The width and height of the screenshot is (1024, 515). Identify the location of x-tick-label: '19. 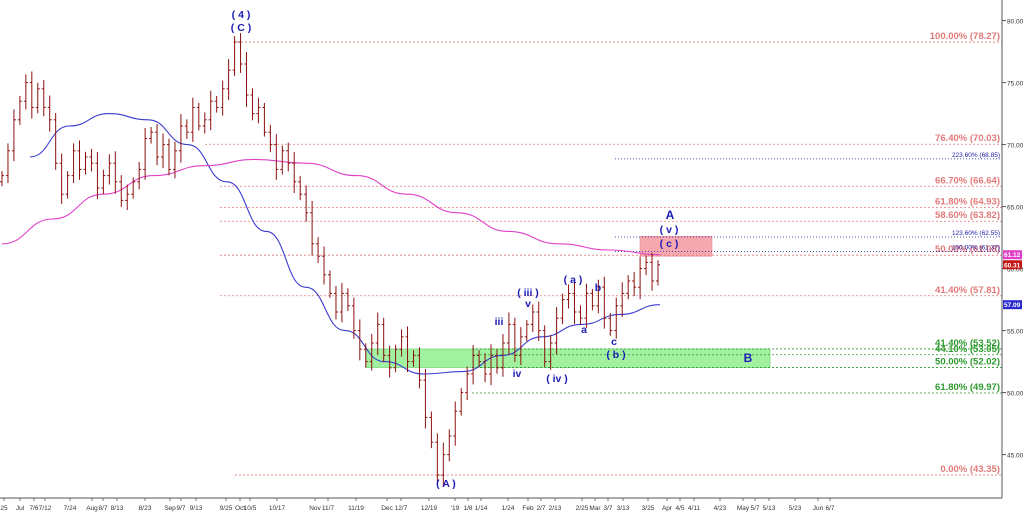
(455, 508).